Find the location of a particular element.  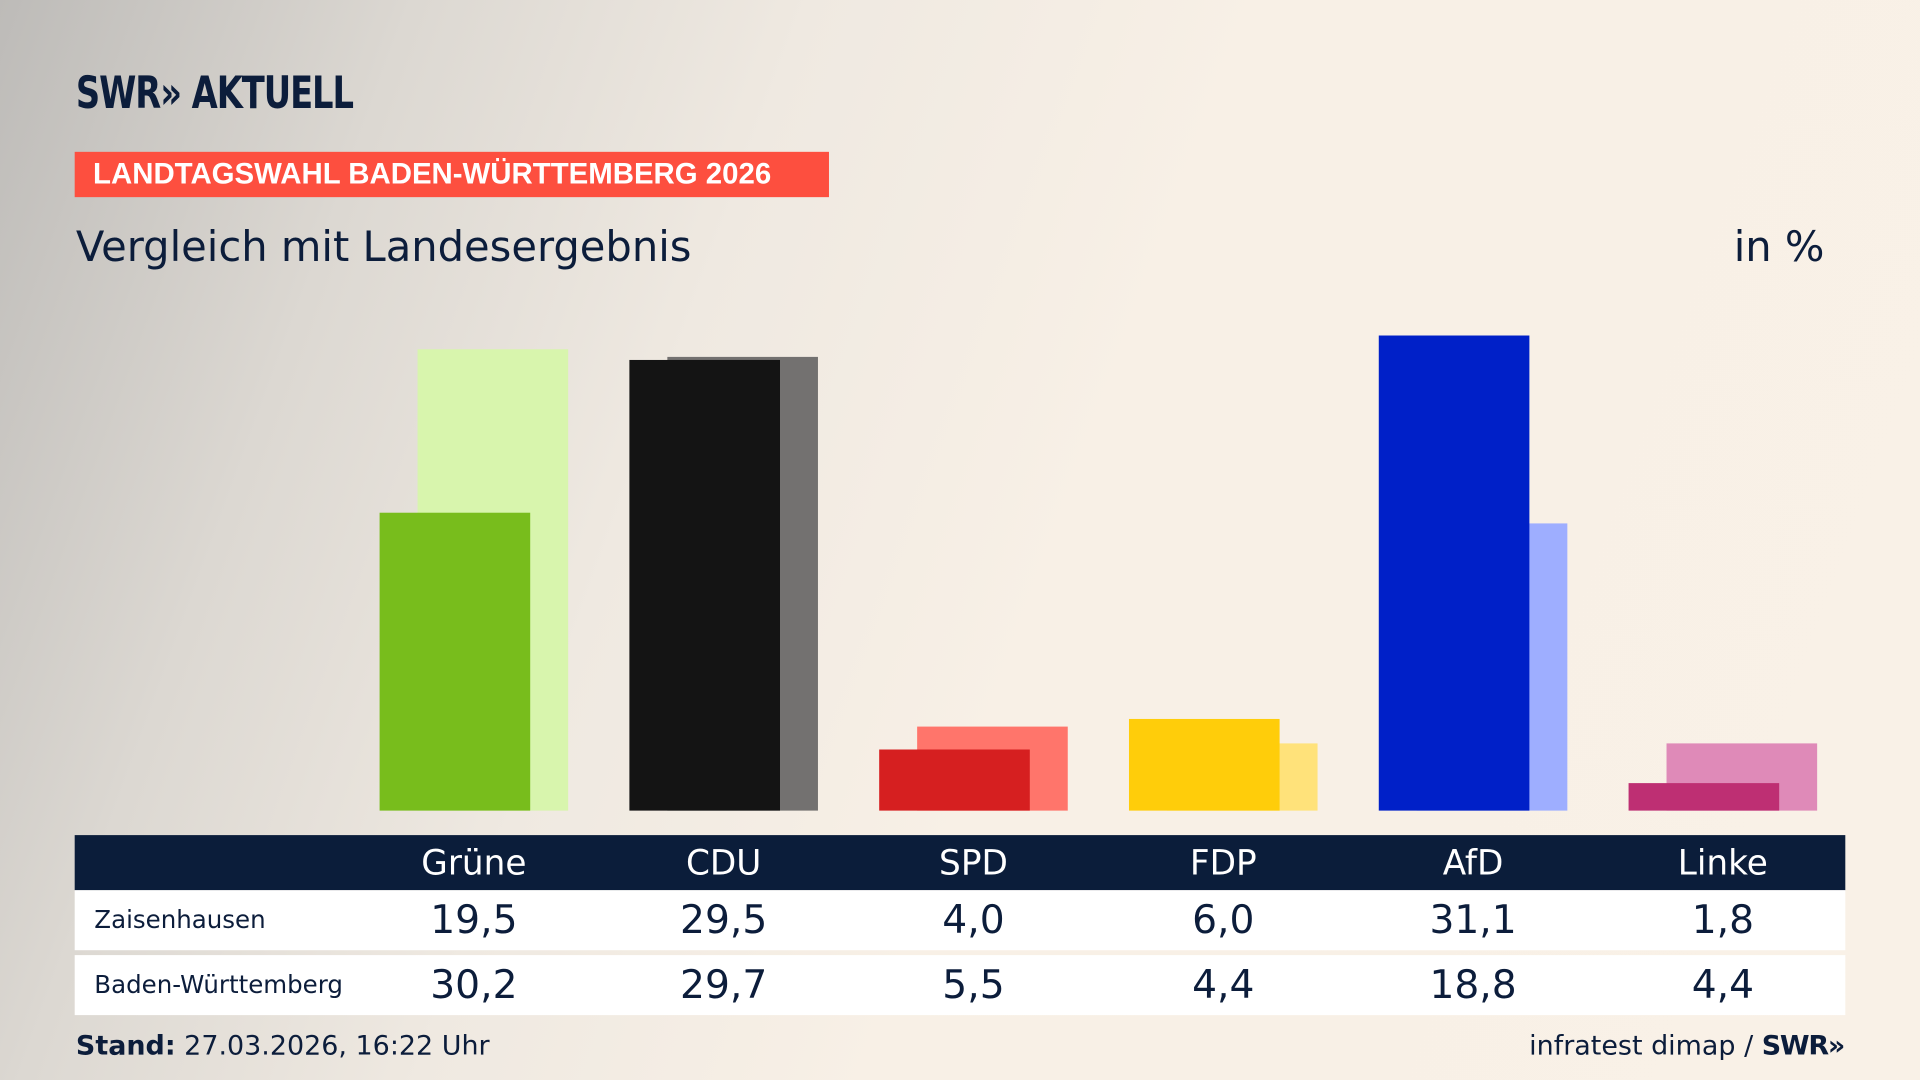

bar-grüne-zaisenhausen is located at coordinates (455, 661).